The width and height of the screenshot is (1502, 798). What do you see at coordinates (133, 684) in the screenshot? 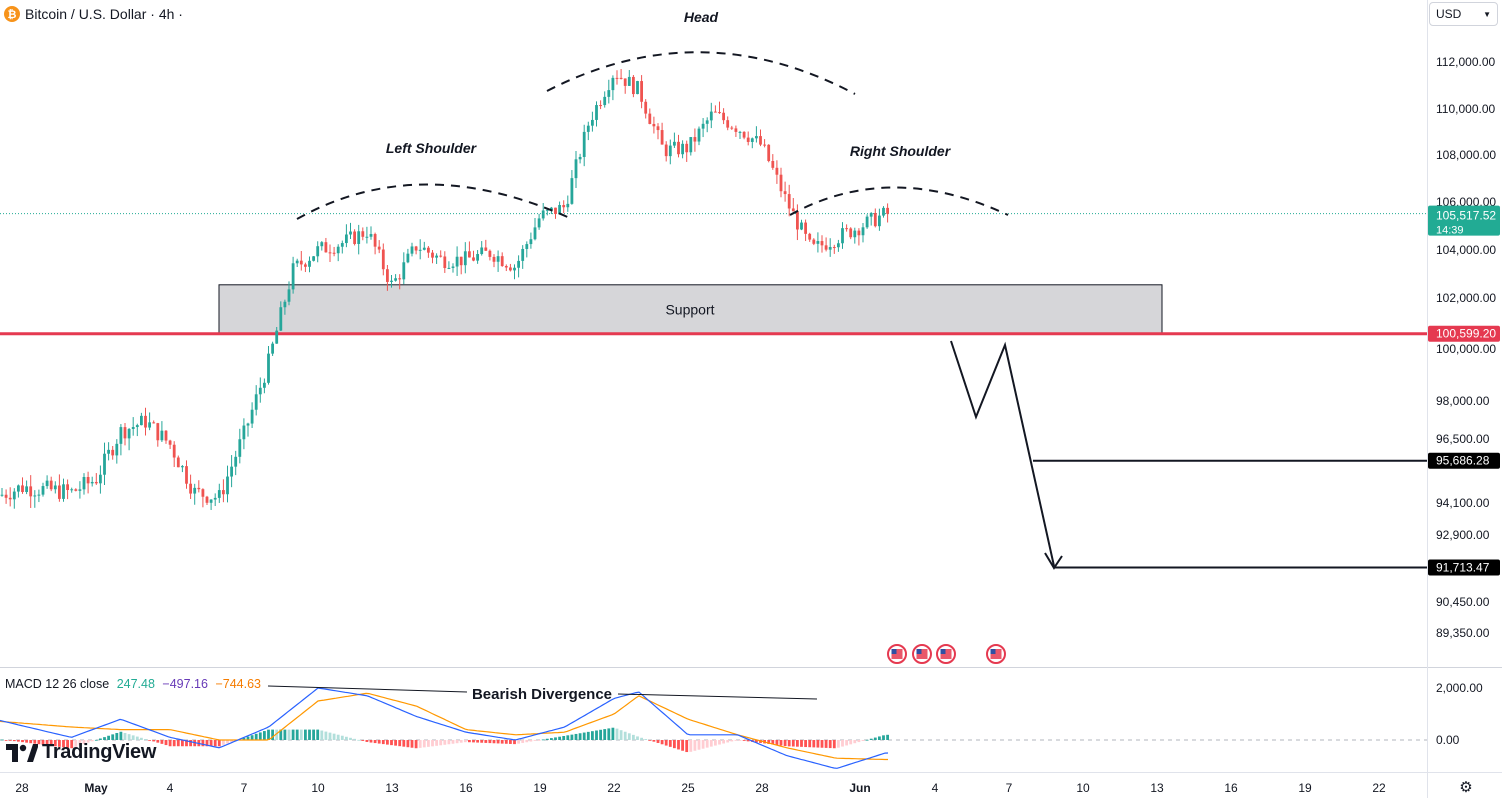
I see `macd-legend: MACD 12 26 close 247.48 −497.16 −744.63` at bounding box center [133, 684].